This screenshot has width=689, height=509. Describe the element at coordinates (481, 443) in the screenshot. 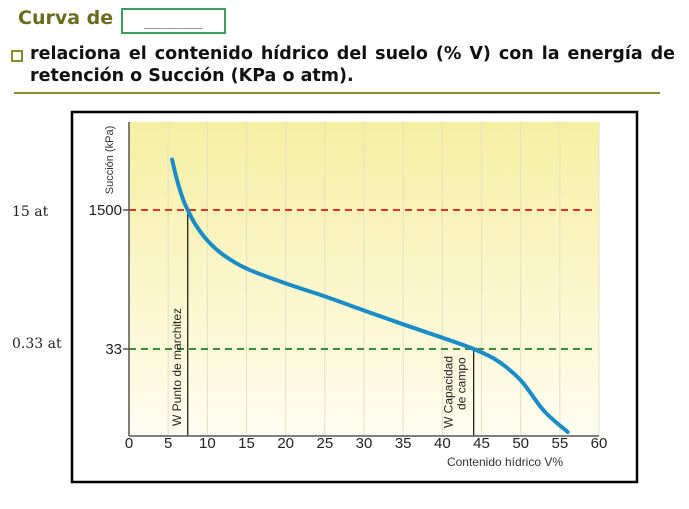

I see `x-tick-label: 45` at that location.